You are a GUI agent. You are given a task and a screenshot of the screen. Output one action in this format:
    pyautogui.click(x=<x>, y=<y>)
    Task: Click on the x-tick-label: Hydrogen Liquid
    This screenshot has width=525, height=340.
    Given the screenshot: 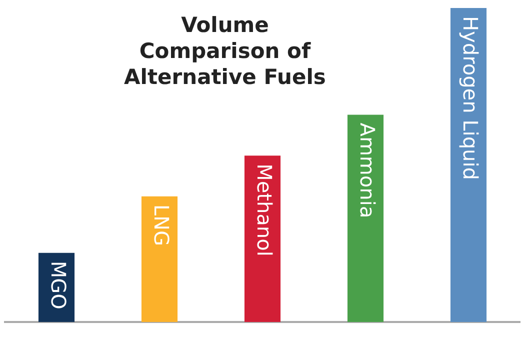 What is the action you would take?
    pyautogui.click(x=470, y=98)
    